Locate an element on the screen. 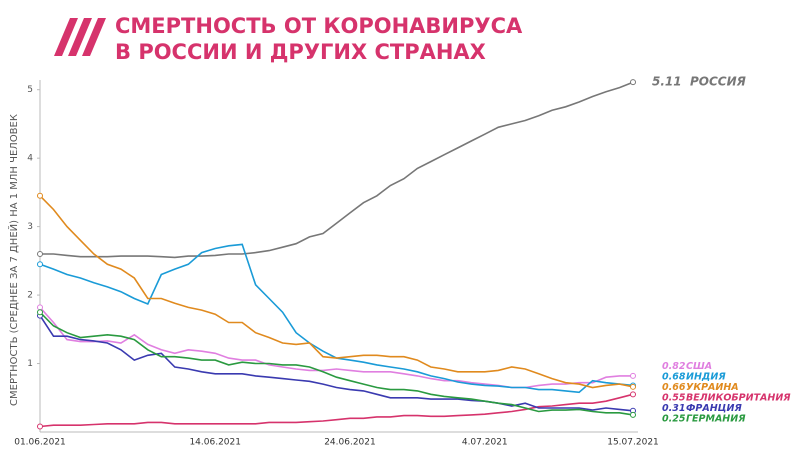 The image size is (800, 469). legend-label: ФРАНЦИЯ is located at coordinates (714, 408).